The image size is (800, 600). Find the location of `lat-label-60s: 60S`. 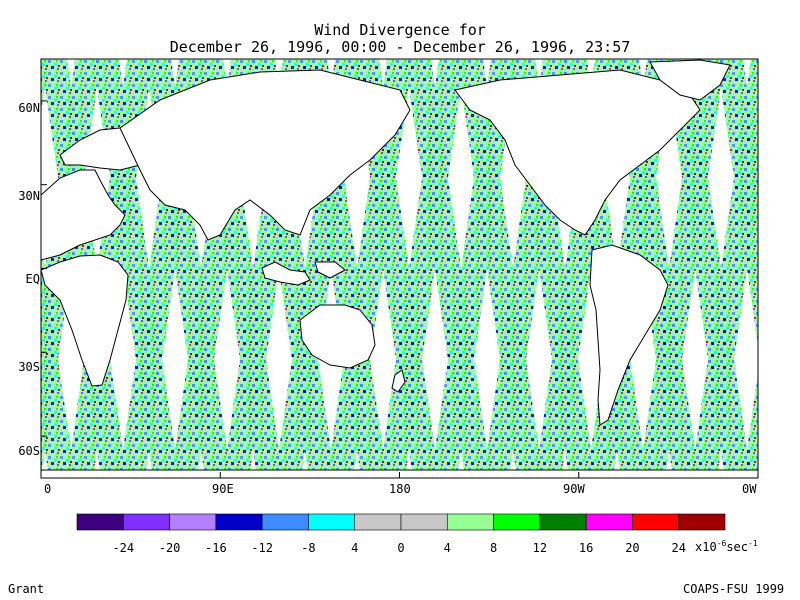

lat-label-60s: 60S is located at coordinates (29, 451).